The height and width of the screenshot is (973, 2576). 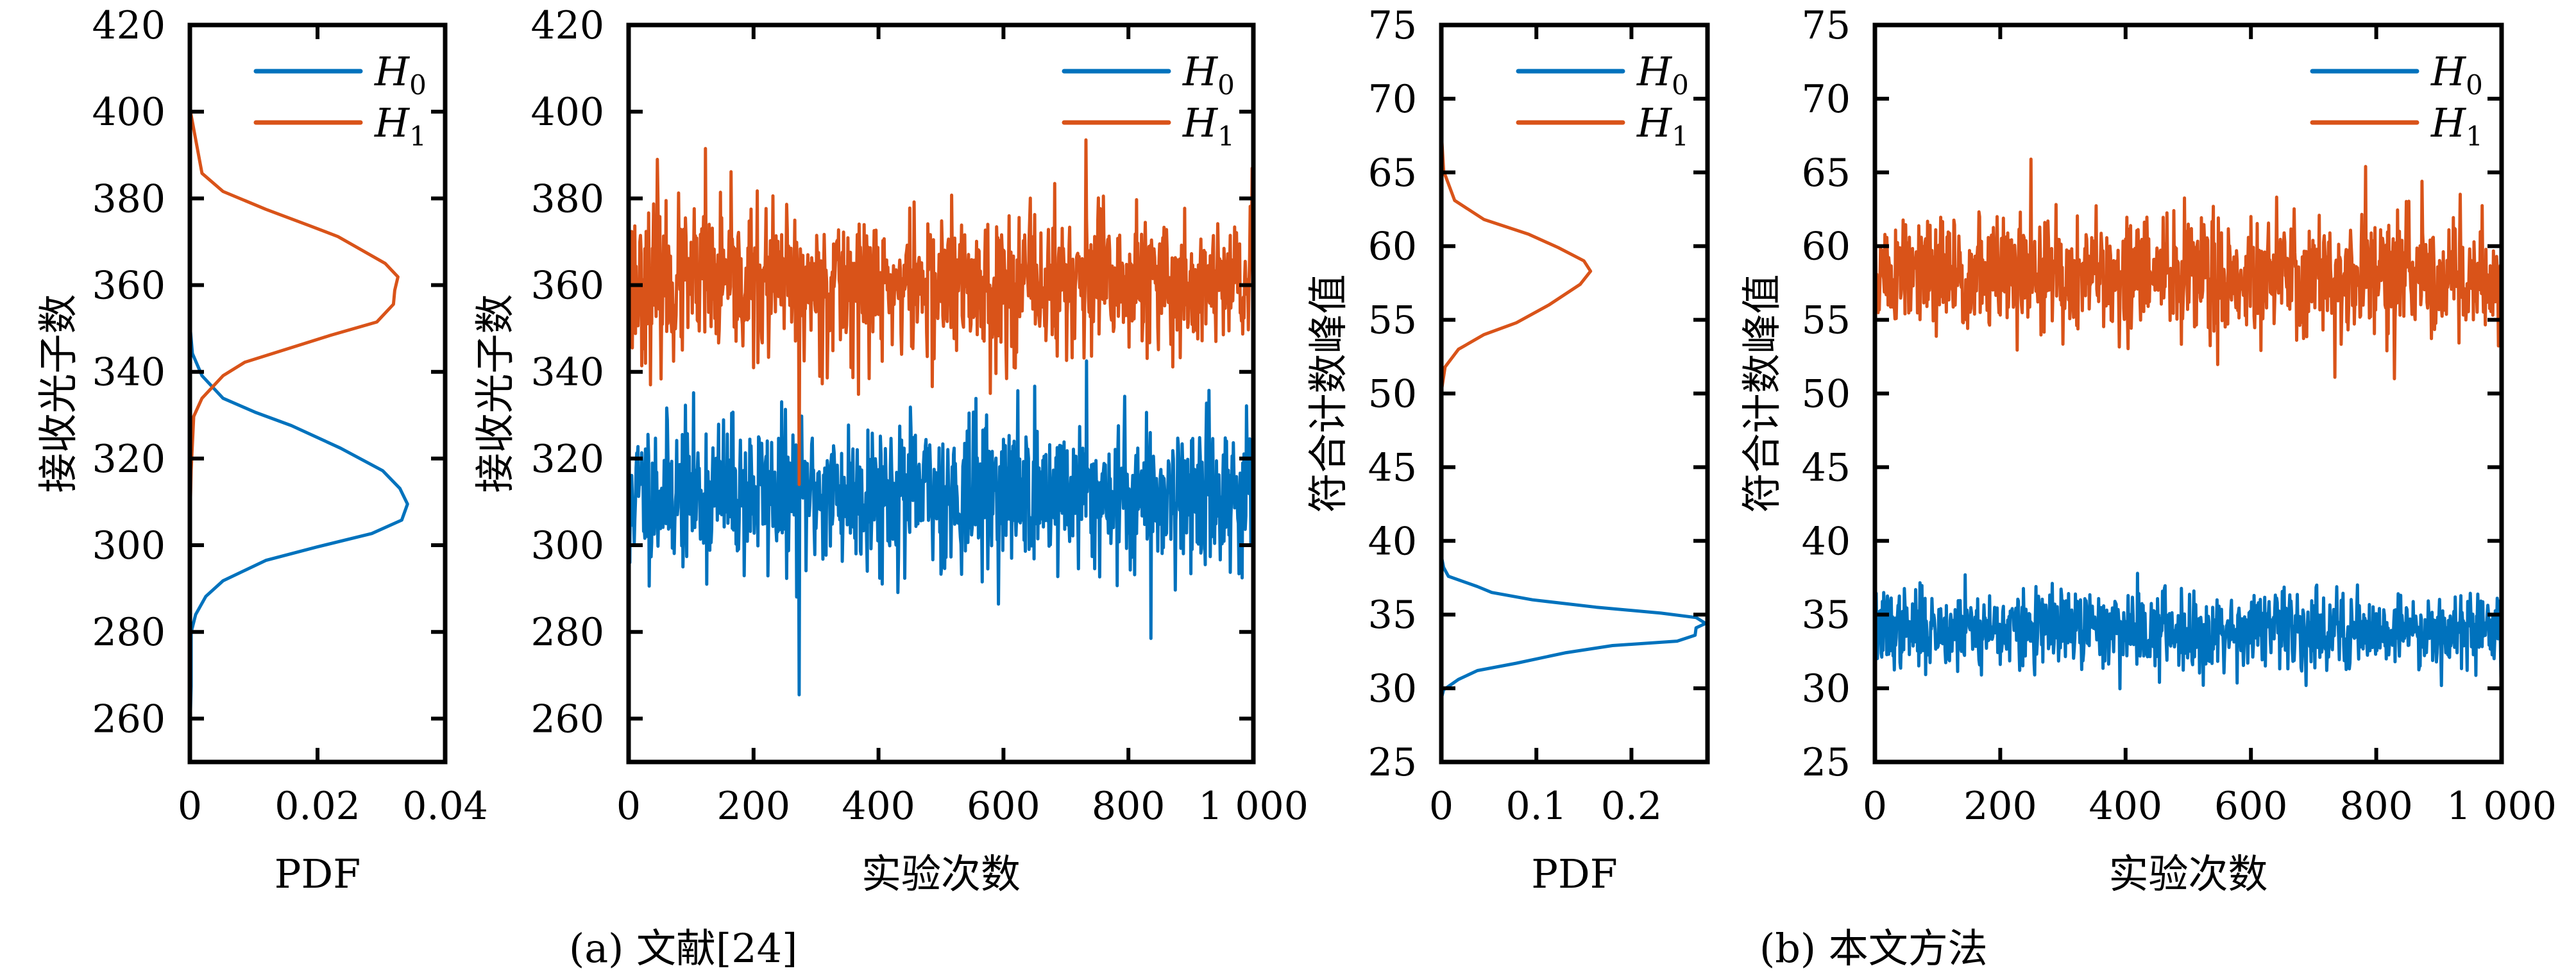 I want to click on x-tick-label: 600, so click(x=1003, y=806).